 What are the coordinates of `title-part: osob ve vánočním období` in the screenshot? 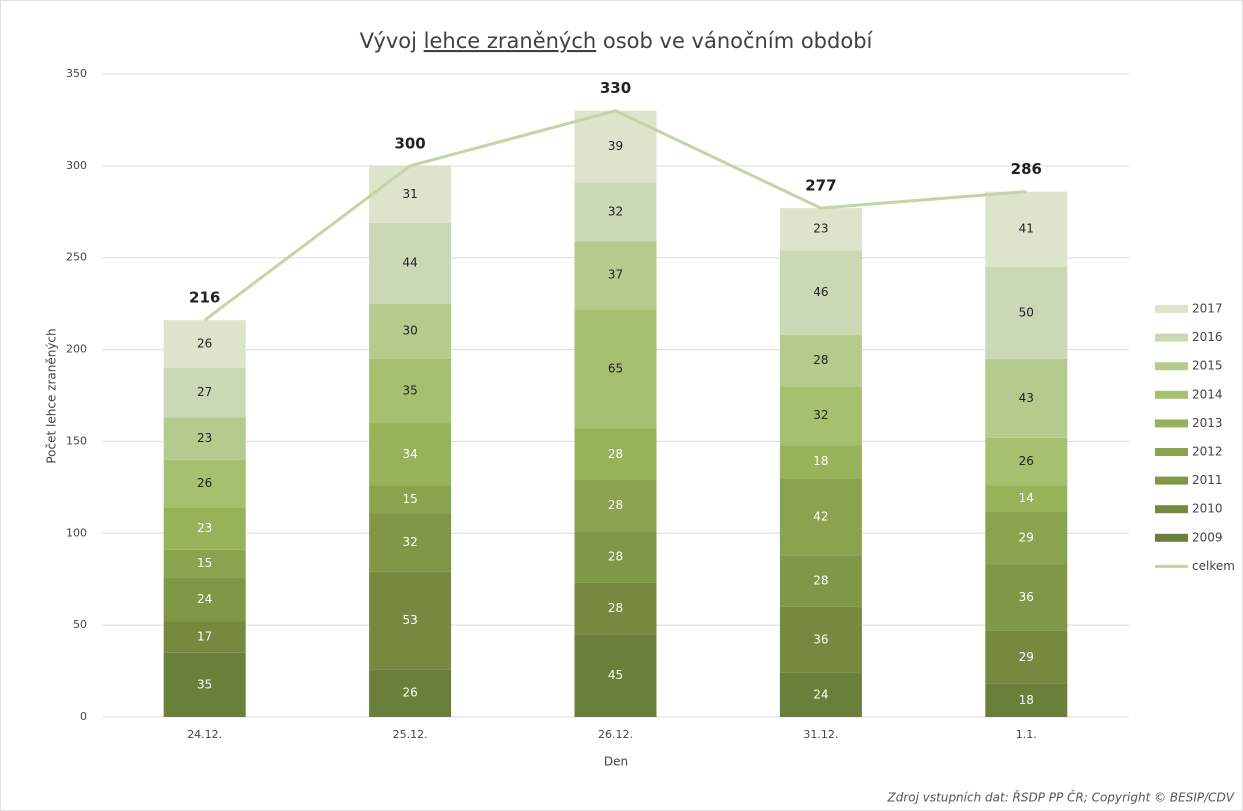 It's located at (734, 41).